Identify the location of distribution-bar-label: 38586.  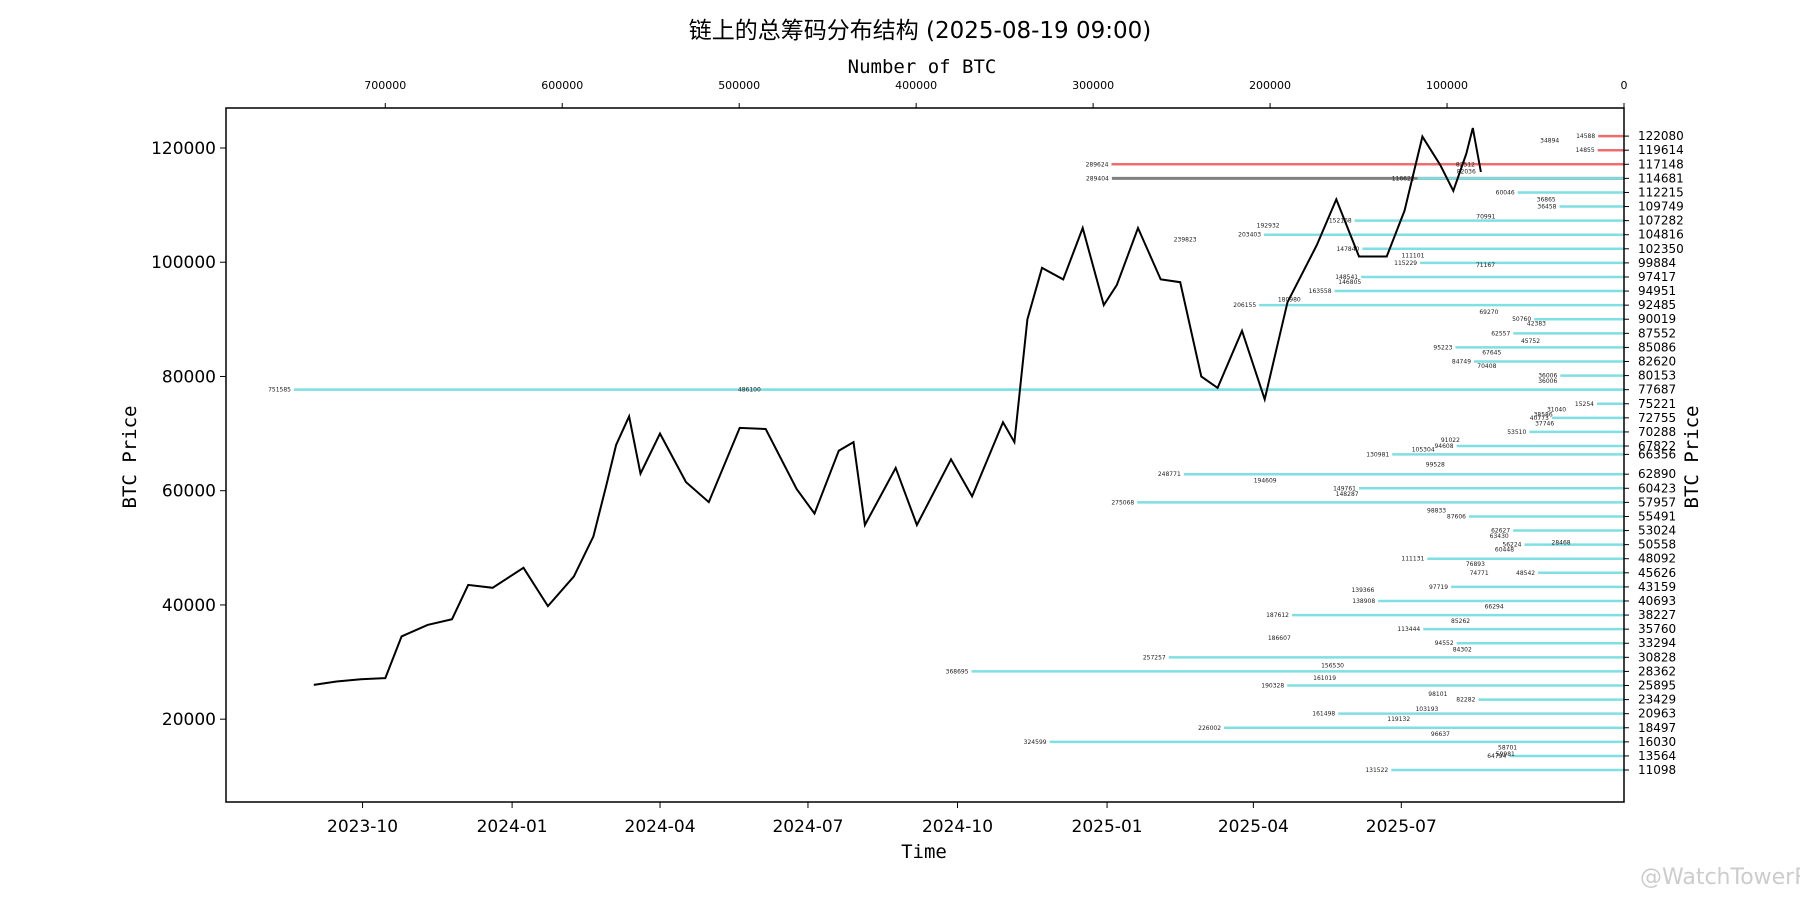
(1543, 415).